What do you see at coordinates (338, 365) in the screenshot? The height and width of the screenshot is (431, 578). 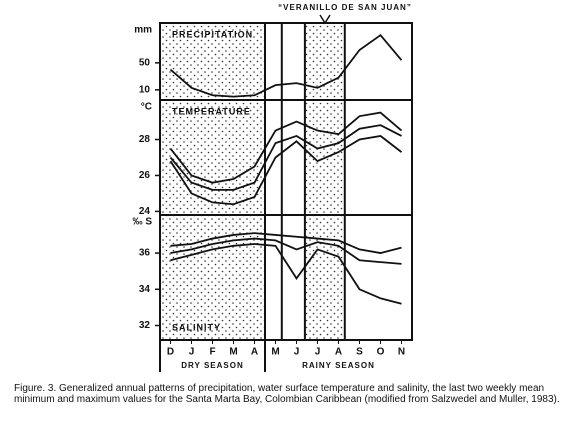 I see `season-label: RAINY SEASON` at bounding box center [338, 365].